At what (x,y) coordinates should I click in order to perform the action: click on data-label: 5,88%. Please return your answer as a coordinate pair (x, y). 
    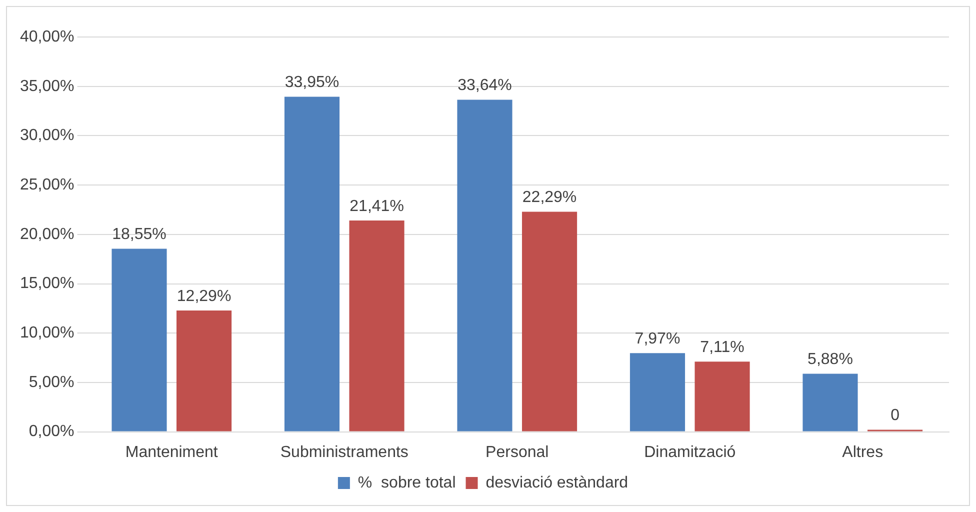
    Looking at the image, I should click on (830, 359).